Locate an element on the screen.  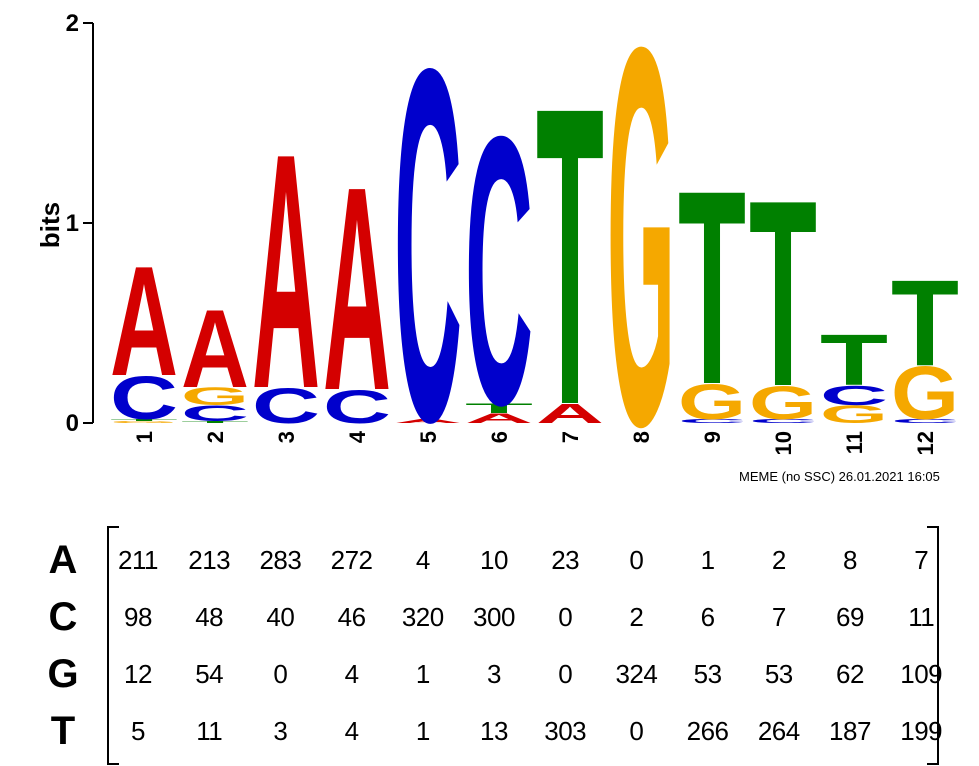
matrix-cell: 213 is located at coordinates (209, 560).